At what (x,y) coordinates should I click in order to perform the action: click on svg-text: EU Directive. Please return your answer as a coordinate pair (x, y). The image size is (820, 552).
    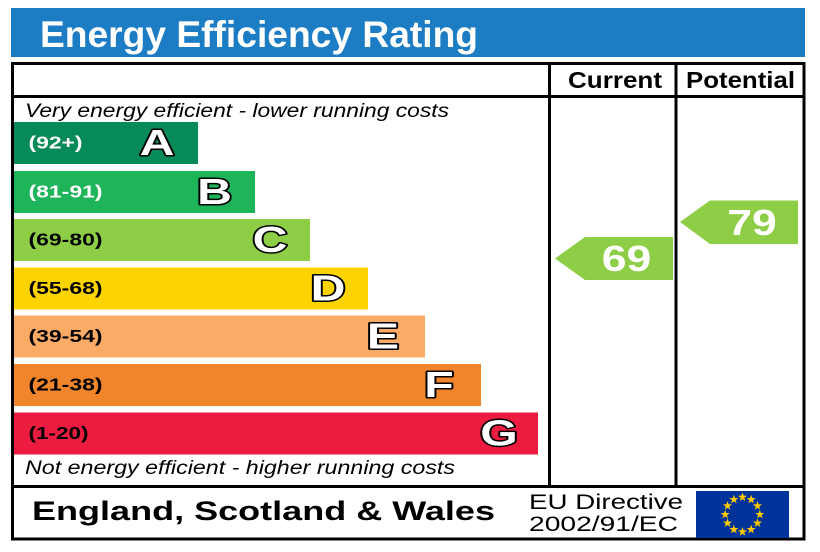
    Looking at the image, I should click on (606, 502).